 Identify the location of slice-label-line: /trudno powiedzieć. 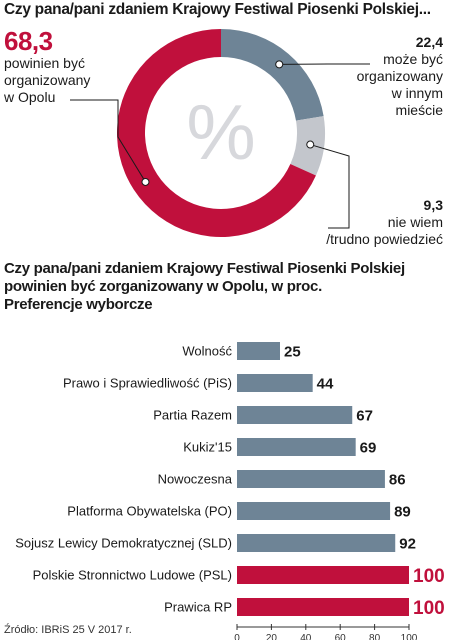
(384, 239).